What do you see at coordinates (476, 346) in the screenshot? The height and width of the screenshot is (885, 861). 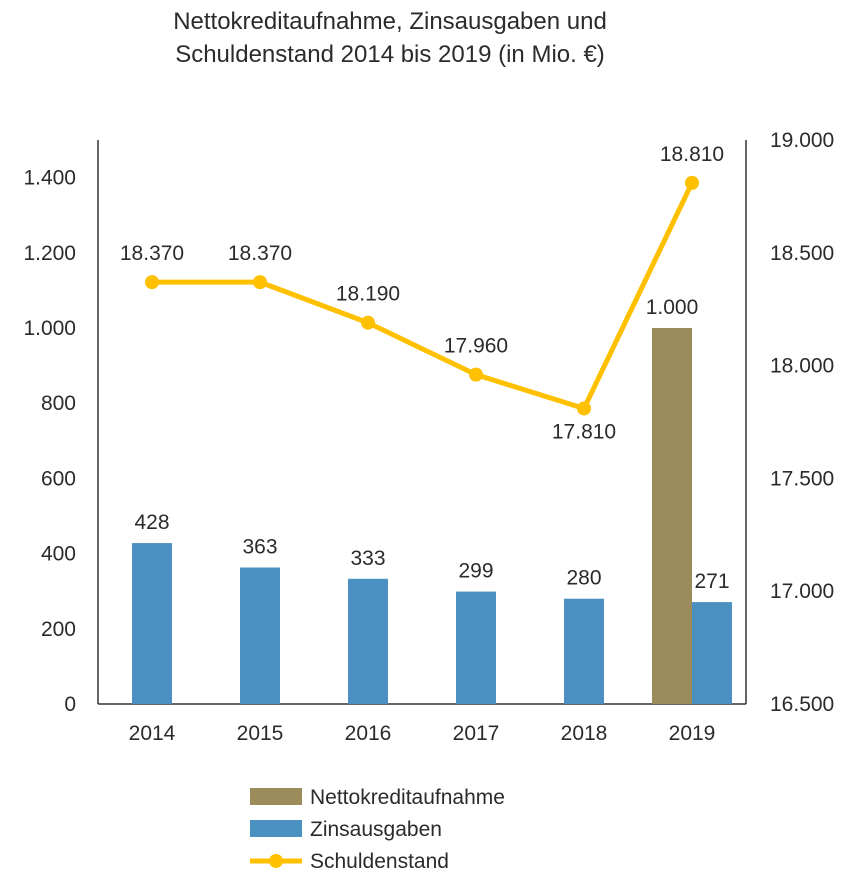 I see `data-label-schuldenstand: 17.960` at bounding box center [476, 346].